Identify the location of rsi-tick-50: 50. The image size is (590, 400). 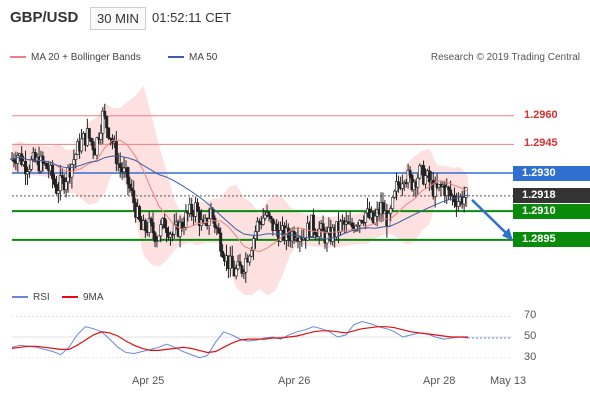
(530, 336).